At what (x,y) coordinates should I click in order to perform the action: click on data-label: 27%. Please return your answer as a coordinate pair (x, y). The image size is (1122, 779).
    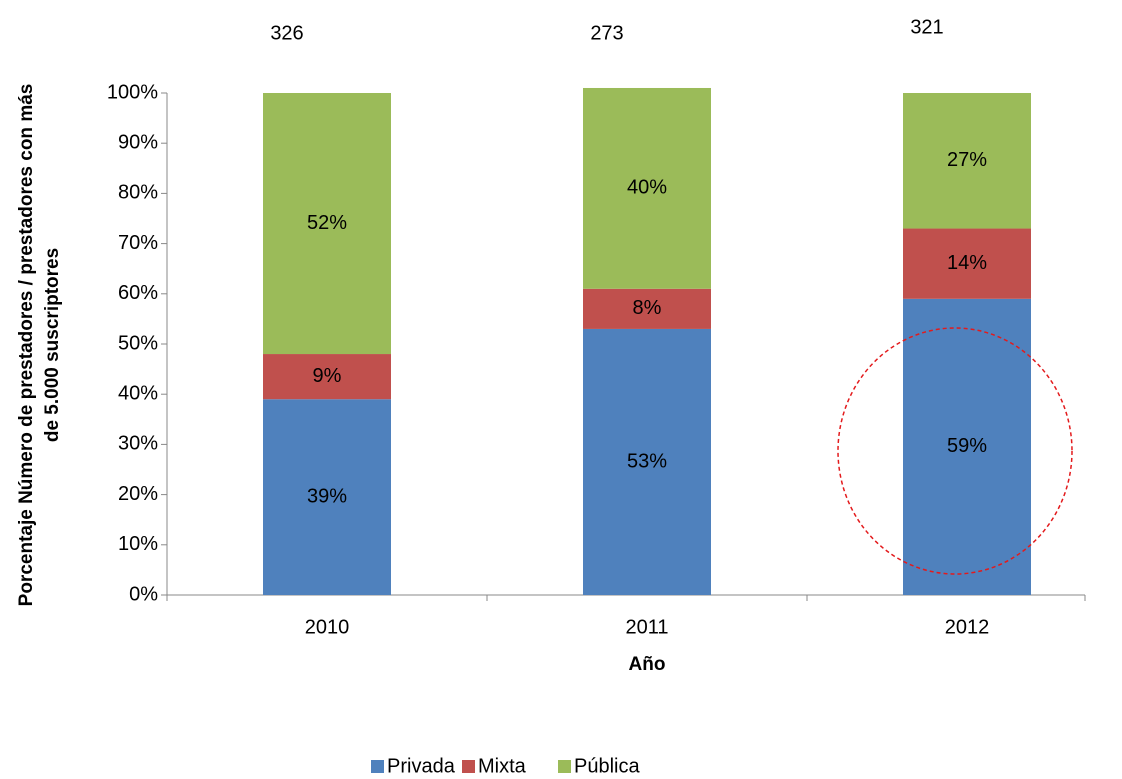
    Looking at the image, I should click on (967, 160).